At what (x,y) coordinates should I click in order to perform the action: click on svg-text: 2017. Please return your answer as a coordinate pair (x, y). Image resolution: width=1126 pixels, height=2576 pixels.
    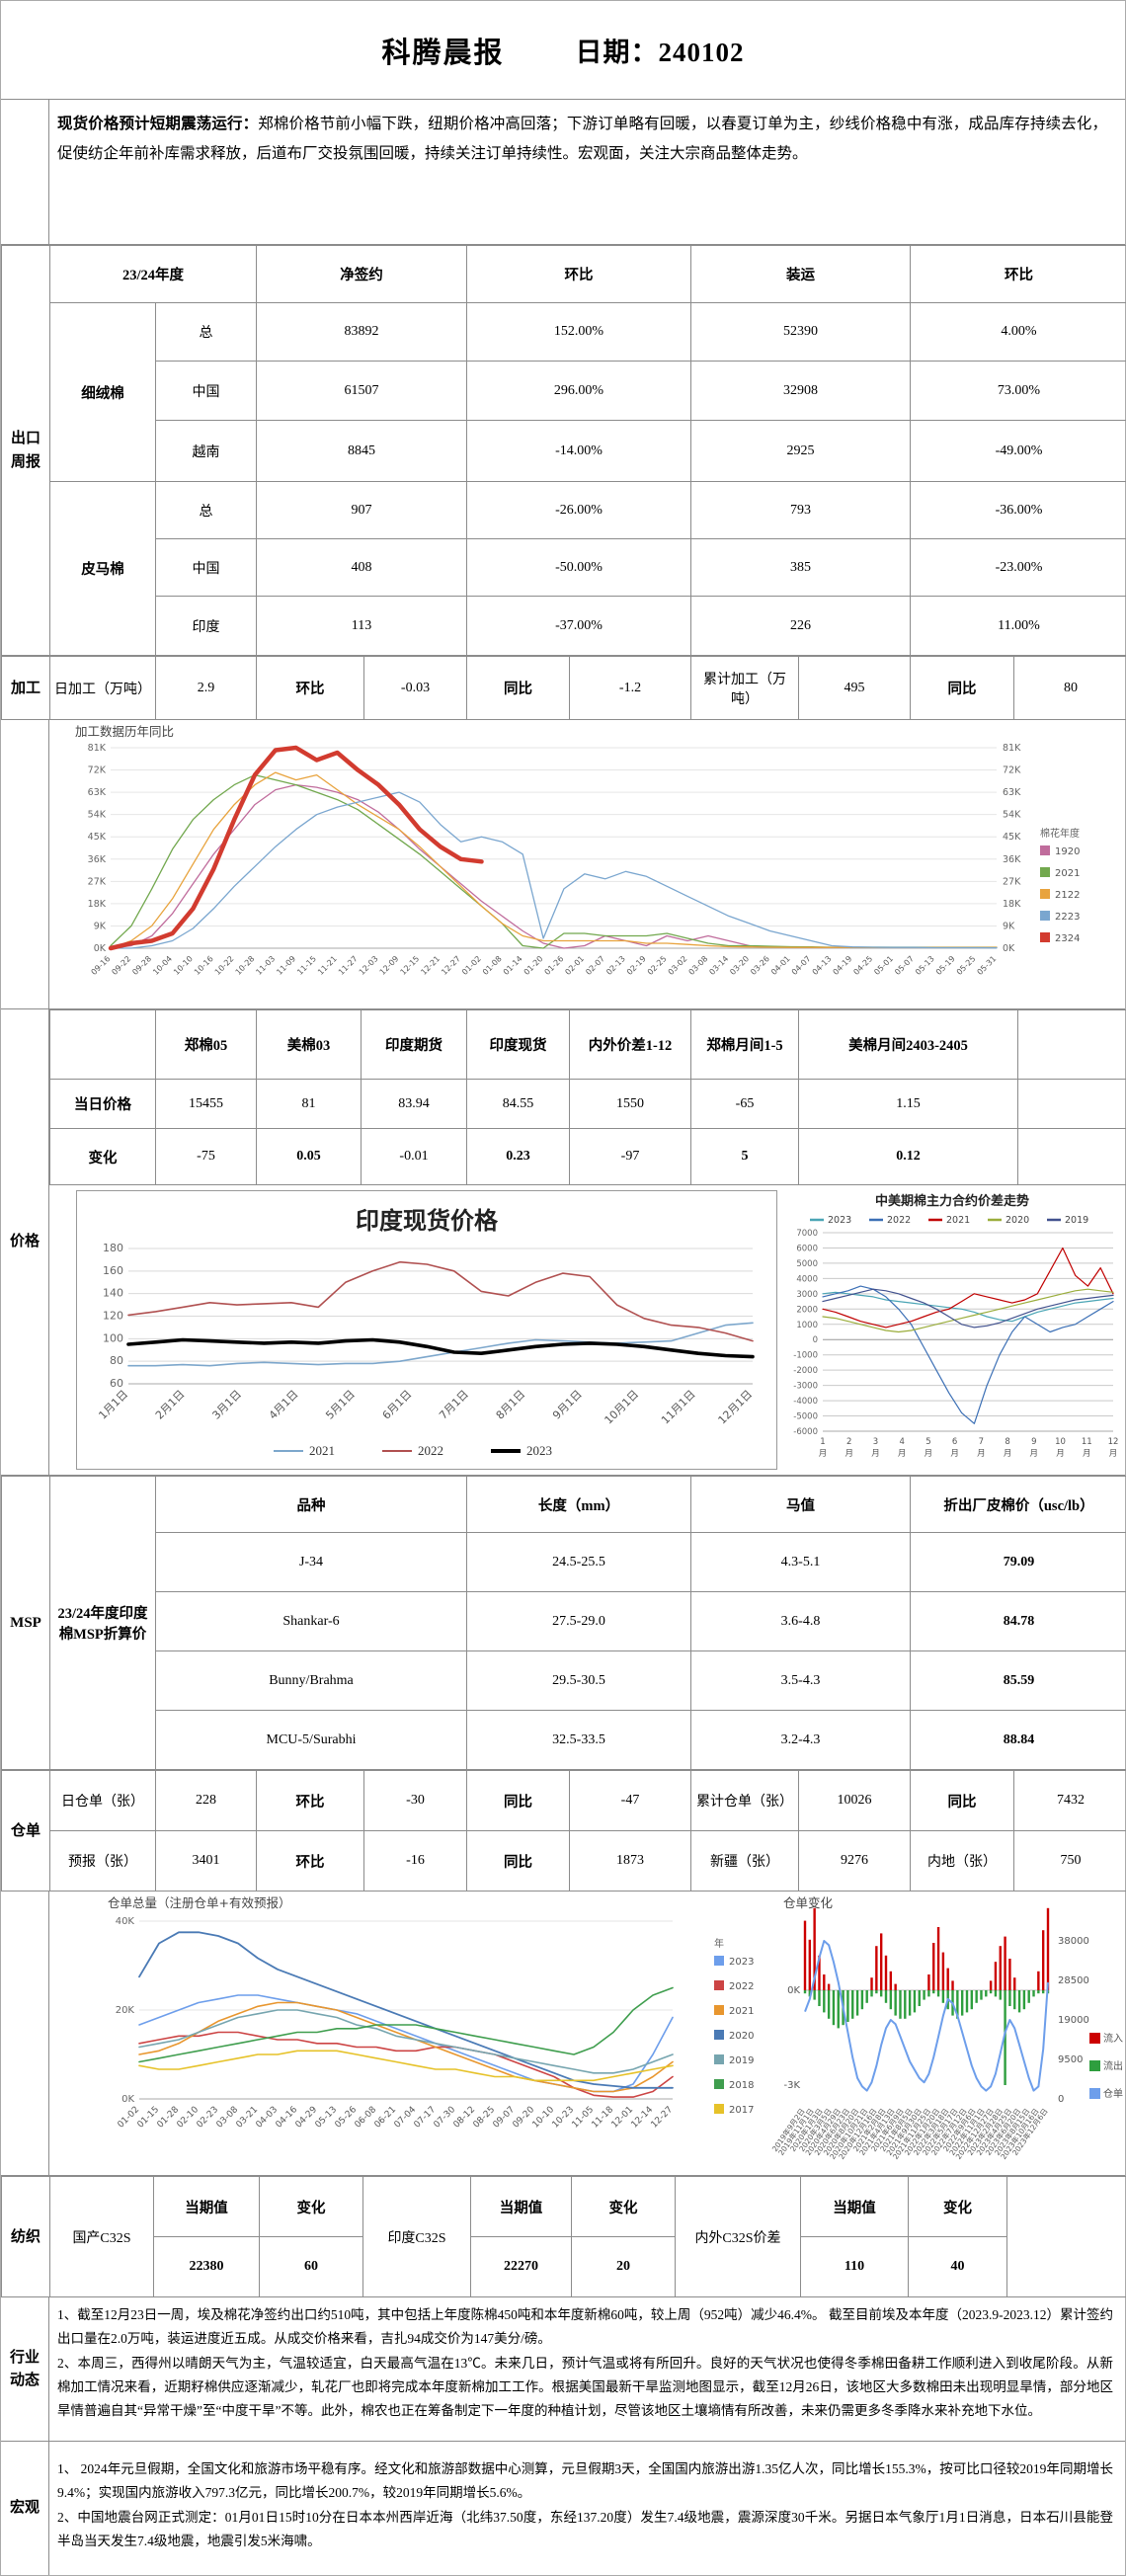
    Looking at the image, I should click on (741, 2110).